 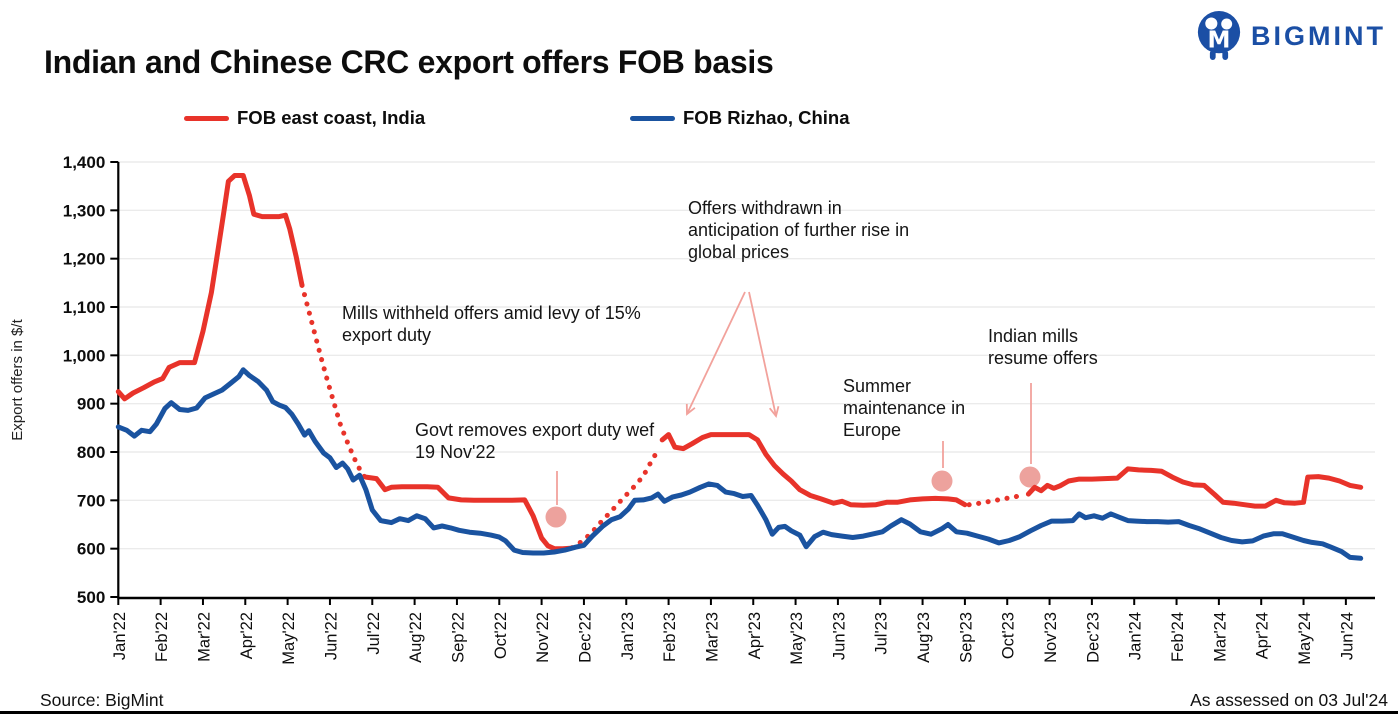 What do you see at coordinates (1305, 638) in the screenshot?
I see `x-month-label: May'24` at bounding box center [1305, 638].